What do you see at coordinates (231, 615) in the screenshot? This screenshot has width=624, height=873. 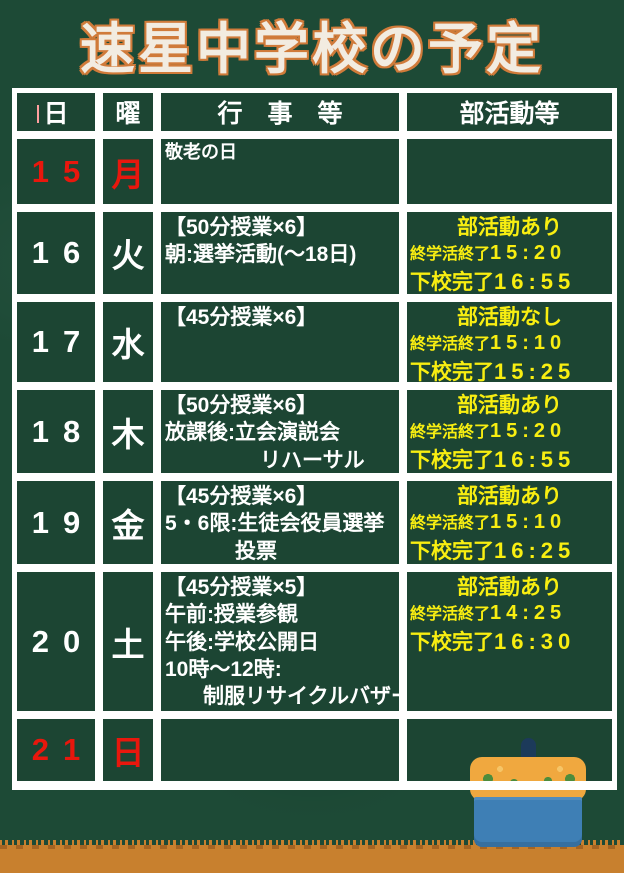 I see `event-line: 午前:授業参観` at bounding box center [231, 615].